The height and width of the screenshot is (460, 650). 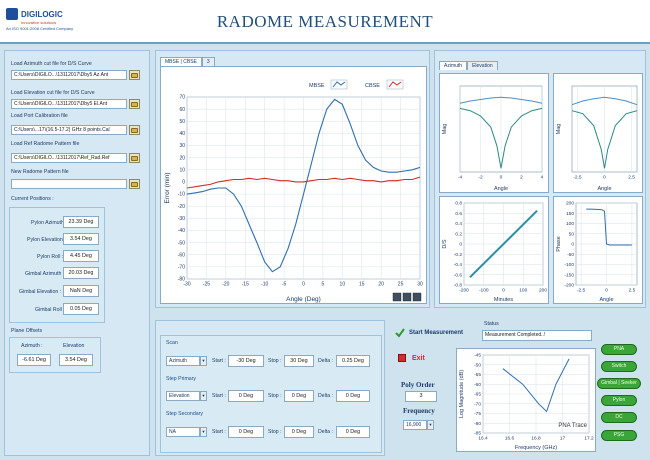 I want to click on azimuth-file-path: C:\Users\DIGILO...\13112017\Dby5 Az.Ant, so click(x=69, y=75).